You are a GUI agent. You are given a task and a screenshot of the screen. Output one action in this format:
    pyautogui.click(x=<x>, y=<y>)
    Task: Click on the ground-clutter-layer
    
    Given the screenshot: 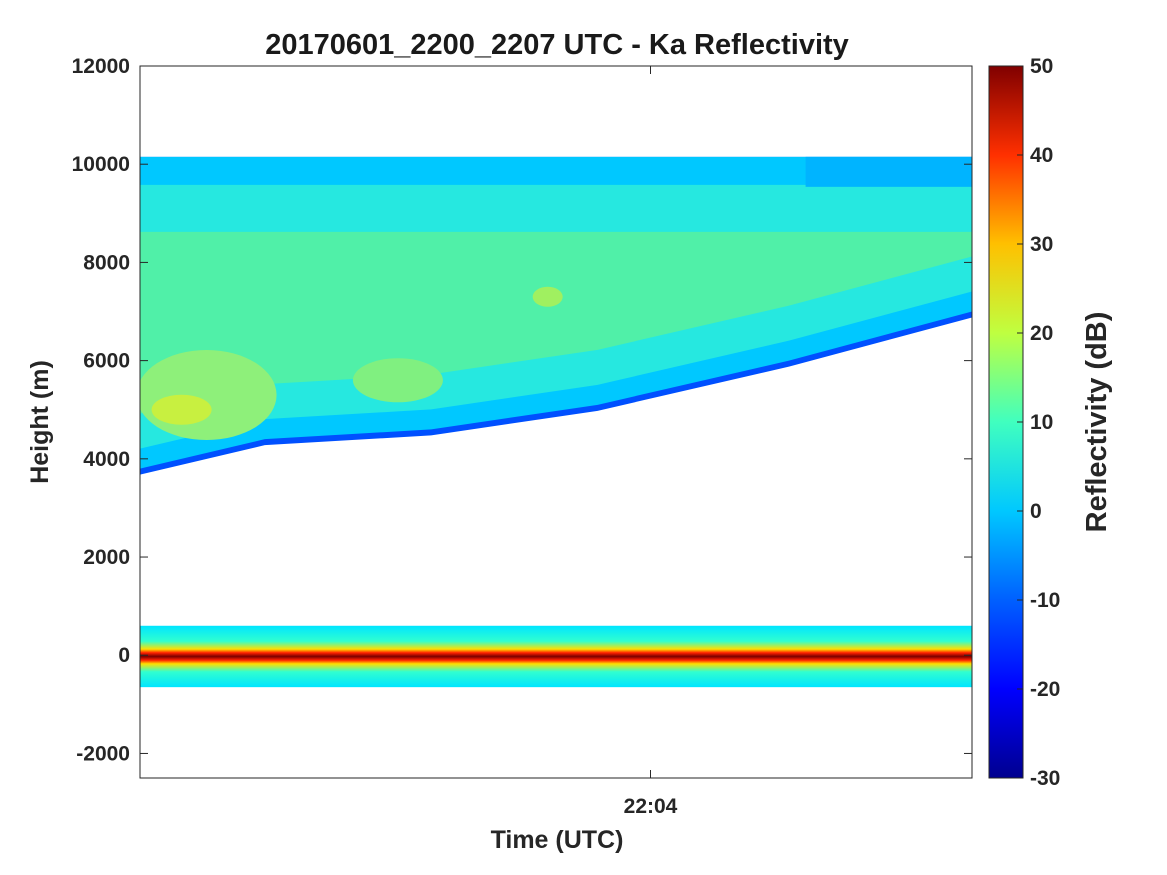 What is the action you would take?
    pyautogui.click(x=556, y=656)
    